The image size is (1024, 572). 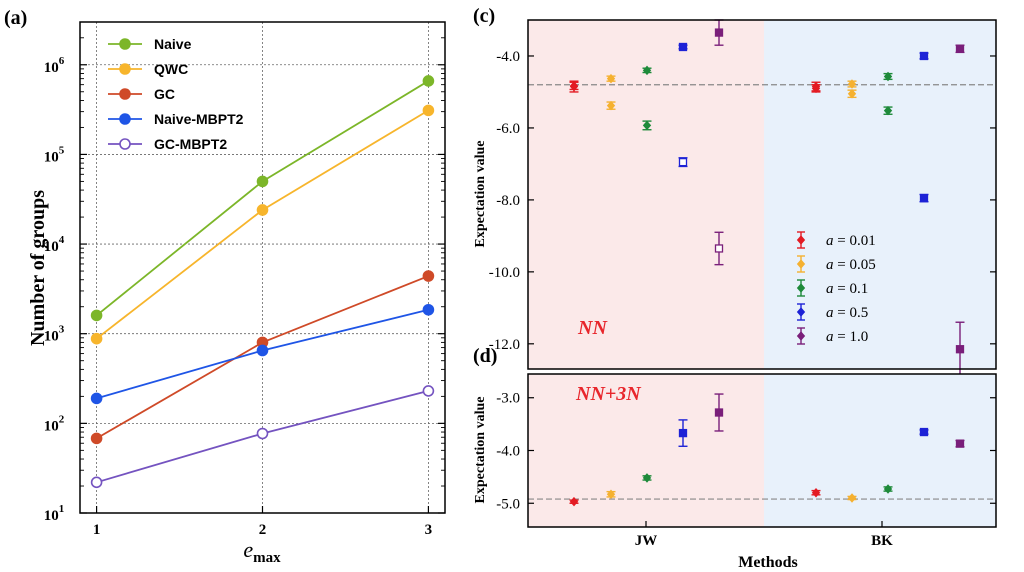 I want to click on d-ytick-label: -5.0, so click(x=508, y=504).